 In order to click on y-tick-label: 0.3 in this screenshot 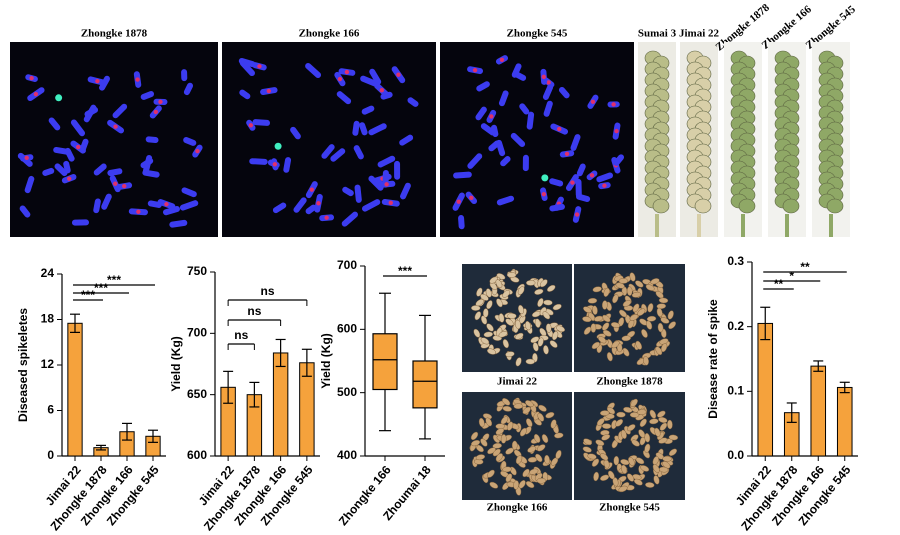, I will do `click(735, 261)`.